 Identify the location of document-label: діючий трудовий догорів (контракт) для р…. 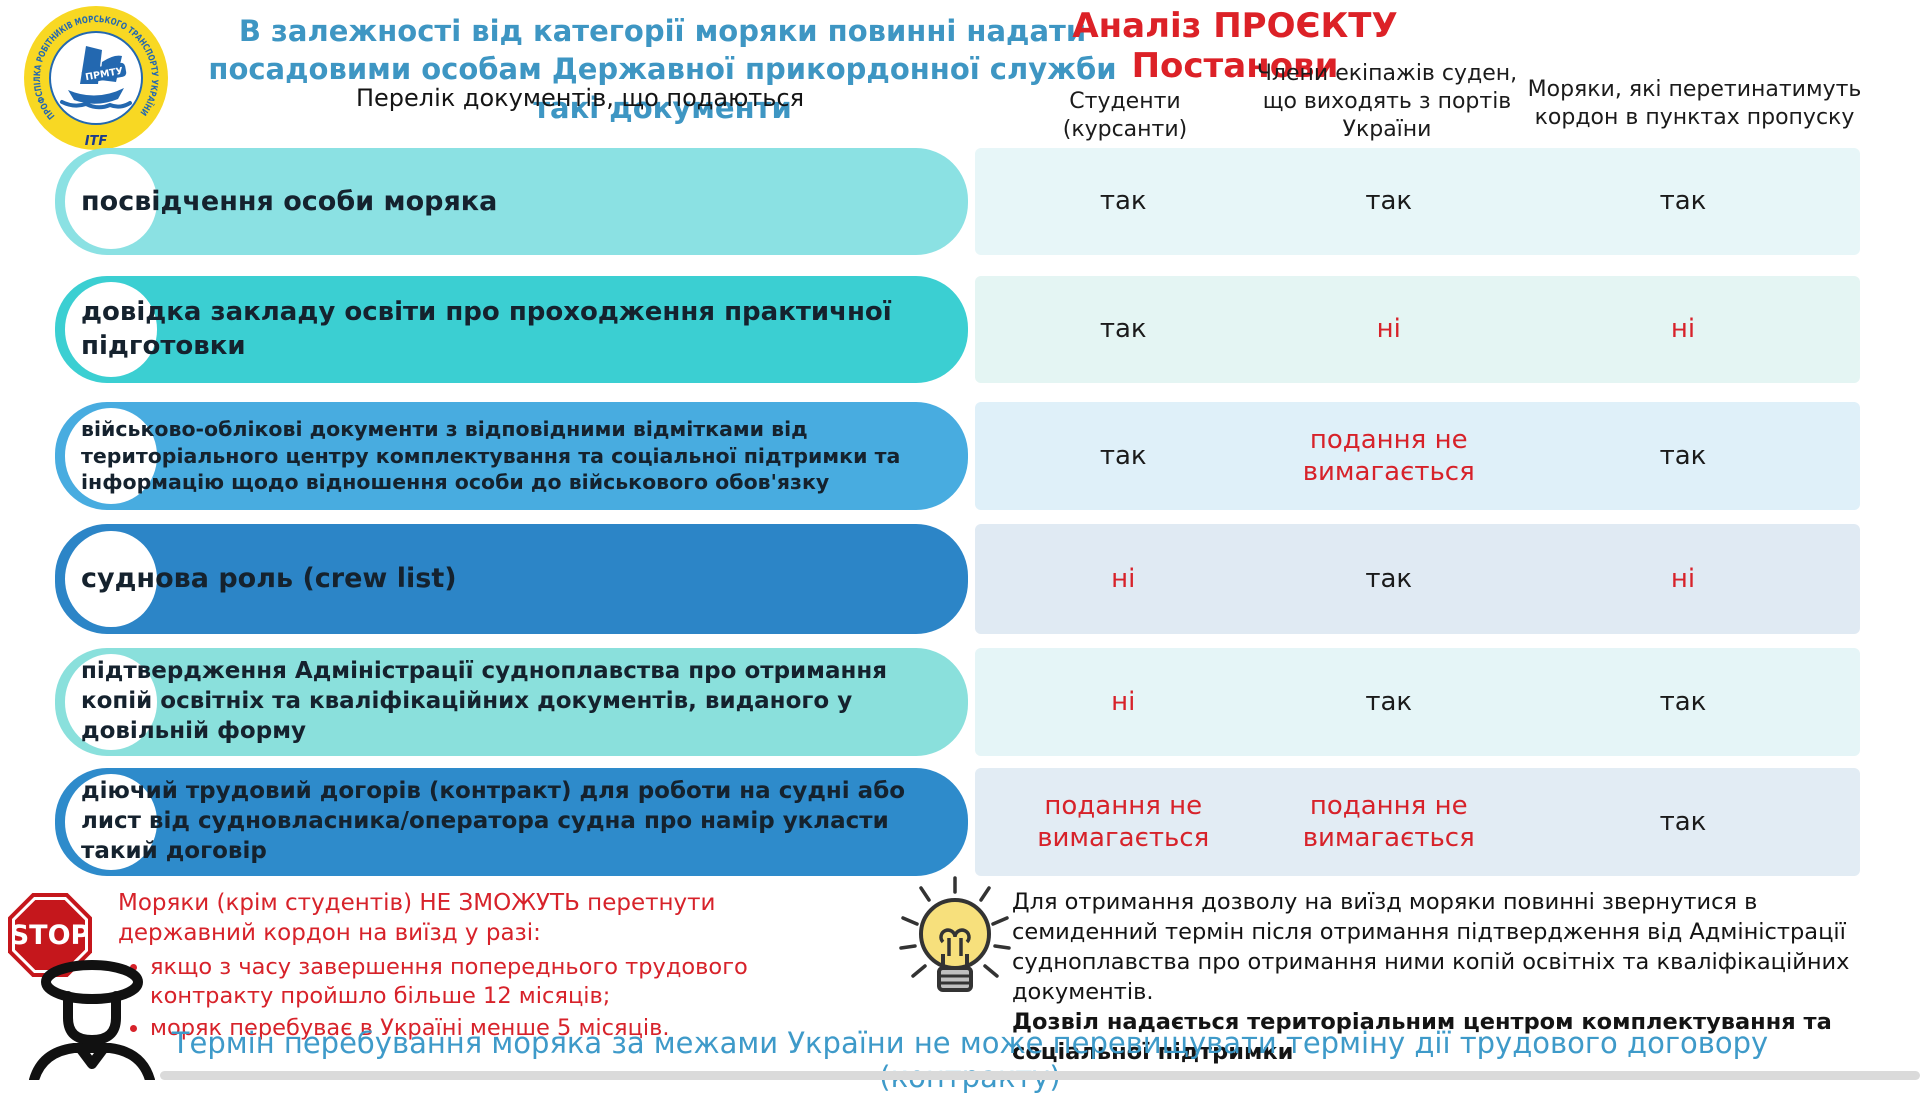
(493, 821).